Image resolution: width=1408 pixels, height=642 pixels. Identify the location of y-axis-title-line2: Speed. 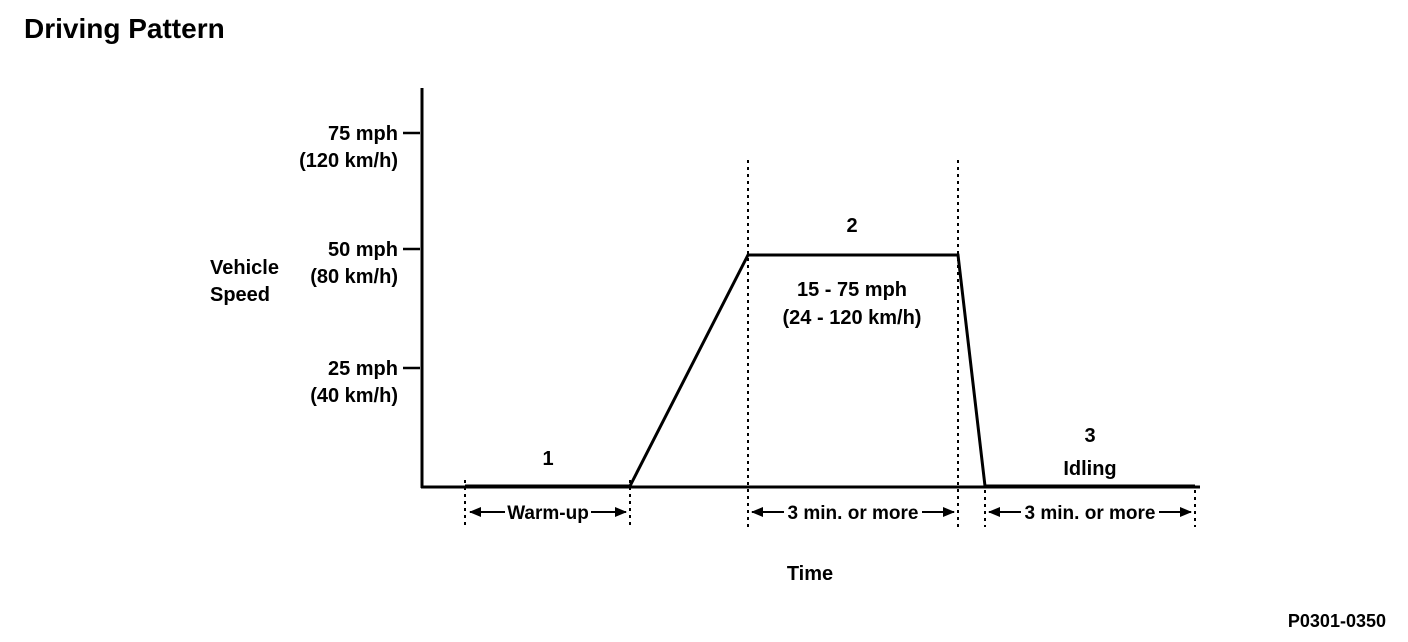
(240, 295).